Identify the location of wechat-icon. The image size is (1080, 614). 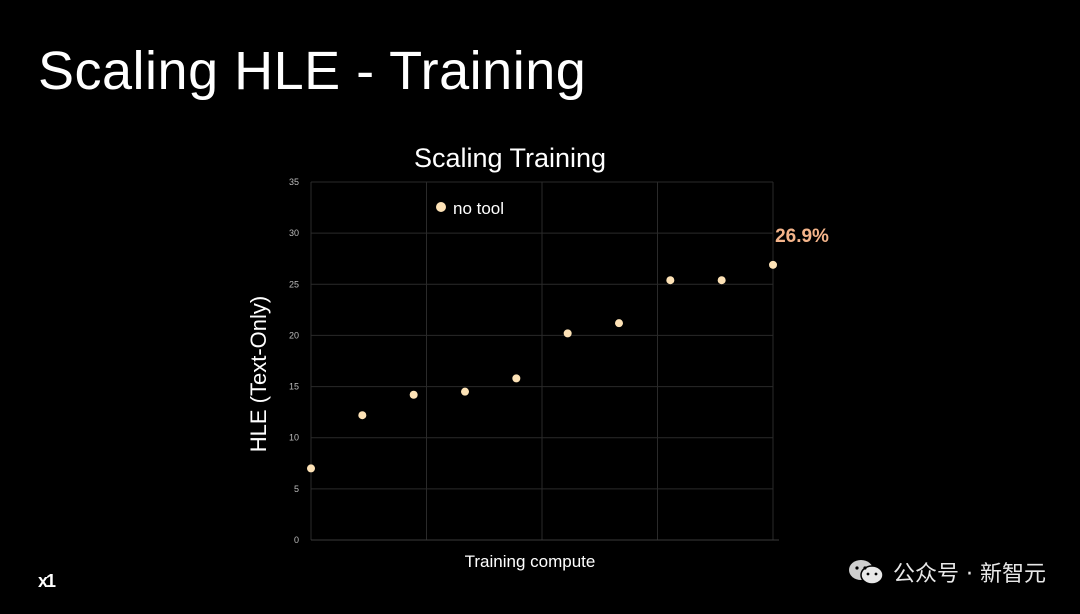
(866, 572).